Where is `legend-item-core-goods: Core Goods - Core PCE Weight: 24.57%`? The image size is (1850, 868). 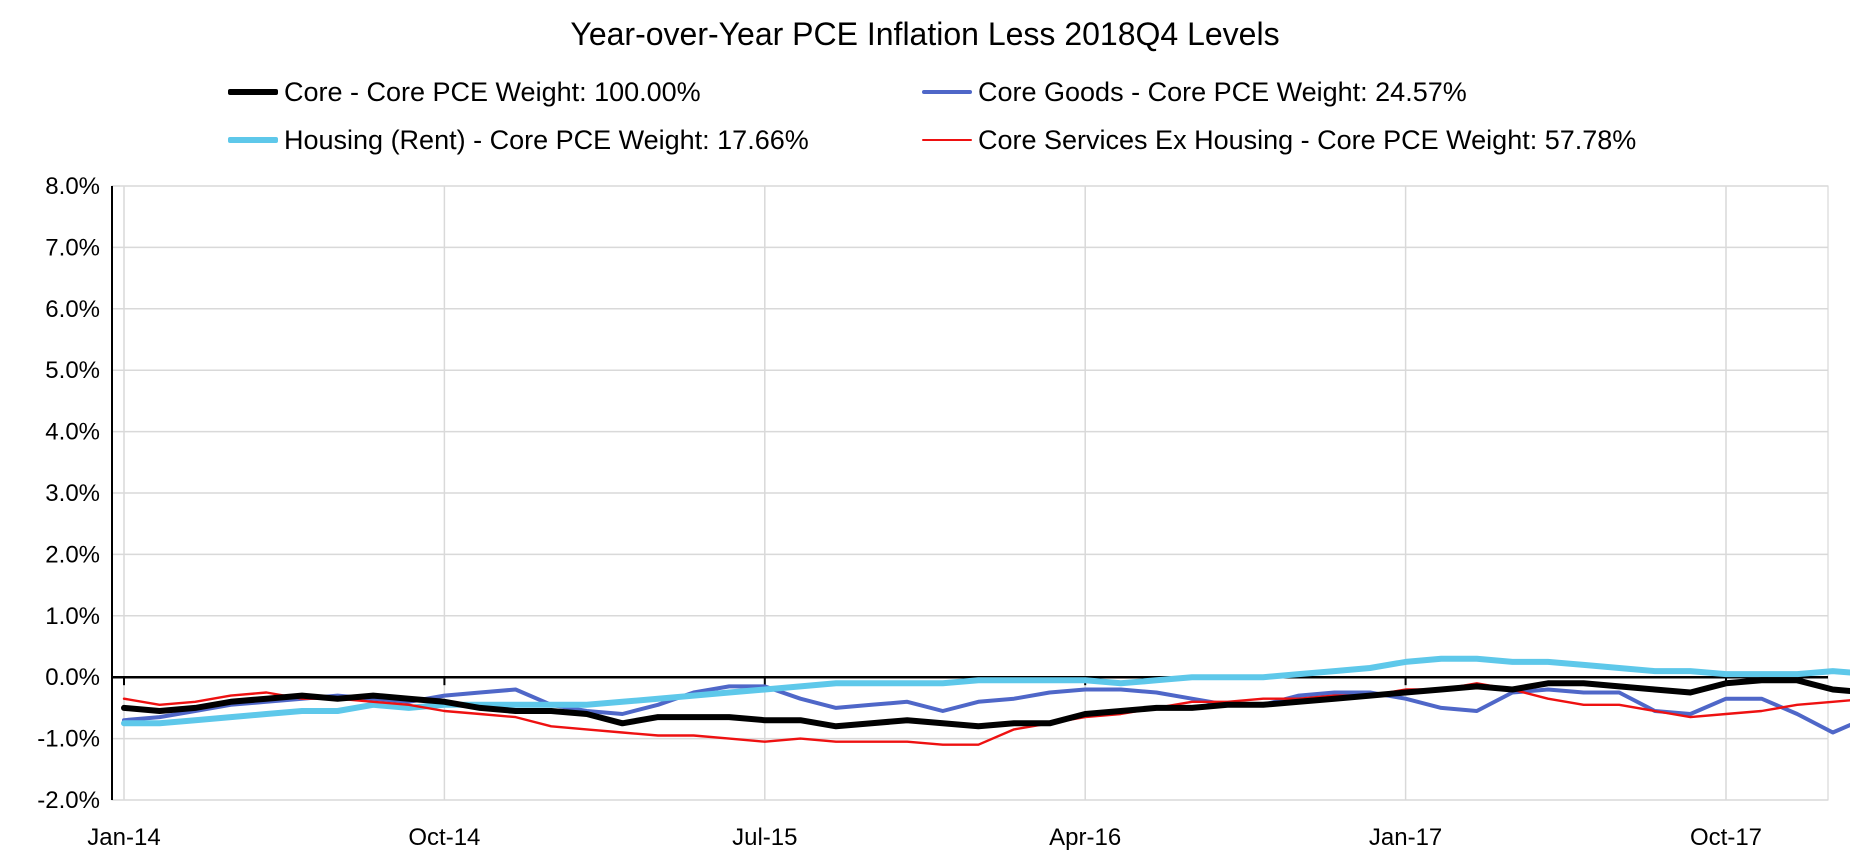
legend-item-core-goods: Core Goods - Core PCE Weight: 24.57% is located at coordinates (1194, 92).